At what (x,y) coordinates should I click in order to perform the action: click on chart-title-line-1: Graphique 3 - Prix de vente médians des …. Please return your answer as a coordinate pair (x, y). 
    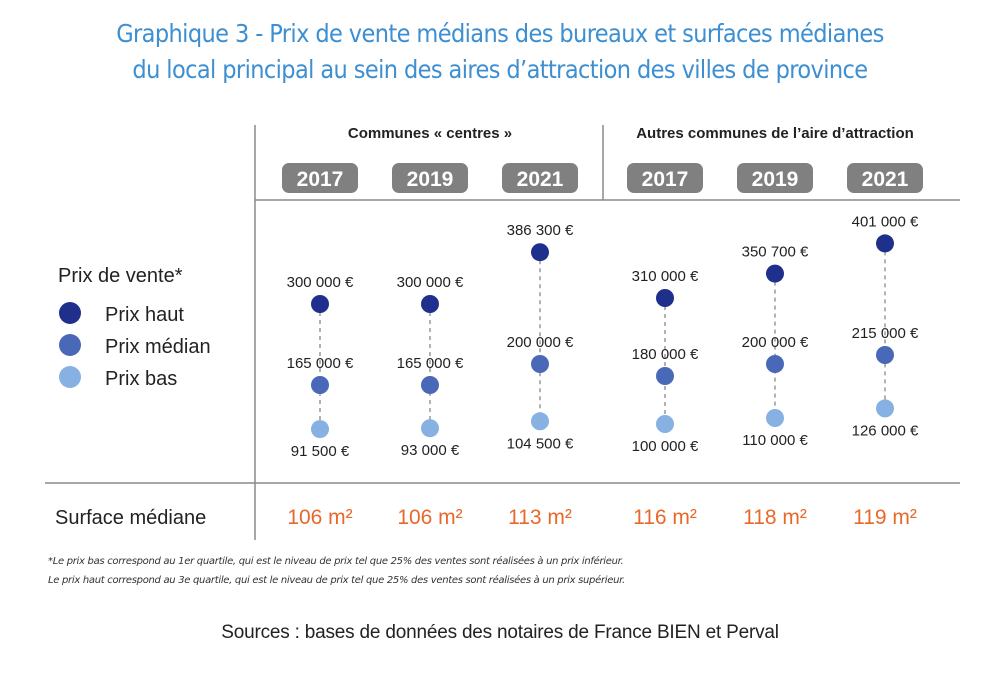
    Looking at the image, I should click on (500, 33).